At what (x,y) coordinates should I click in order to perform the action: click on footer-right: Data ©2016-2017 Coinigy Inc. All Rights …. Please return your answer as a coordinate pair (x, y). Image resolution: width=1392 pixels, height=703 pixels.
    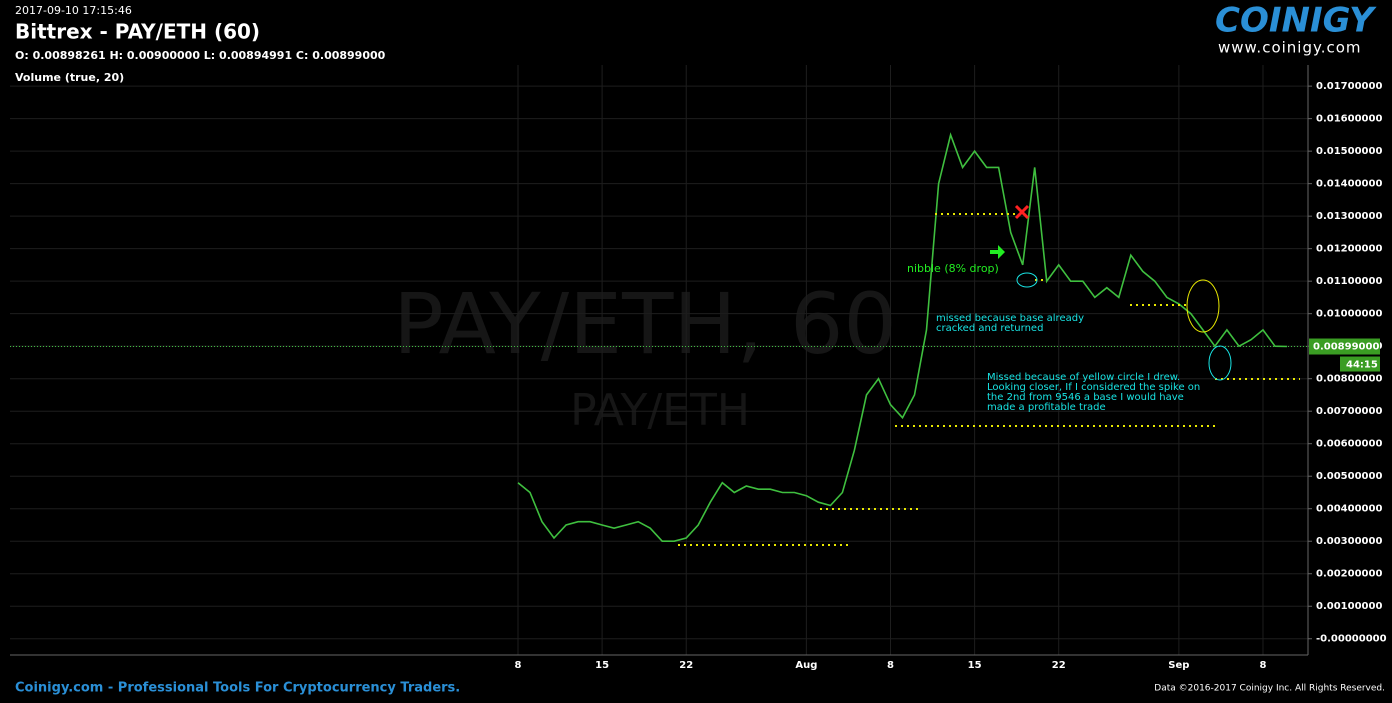
    Looking at the image, I should click on (1269, 689).